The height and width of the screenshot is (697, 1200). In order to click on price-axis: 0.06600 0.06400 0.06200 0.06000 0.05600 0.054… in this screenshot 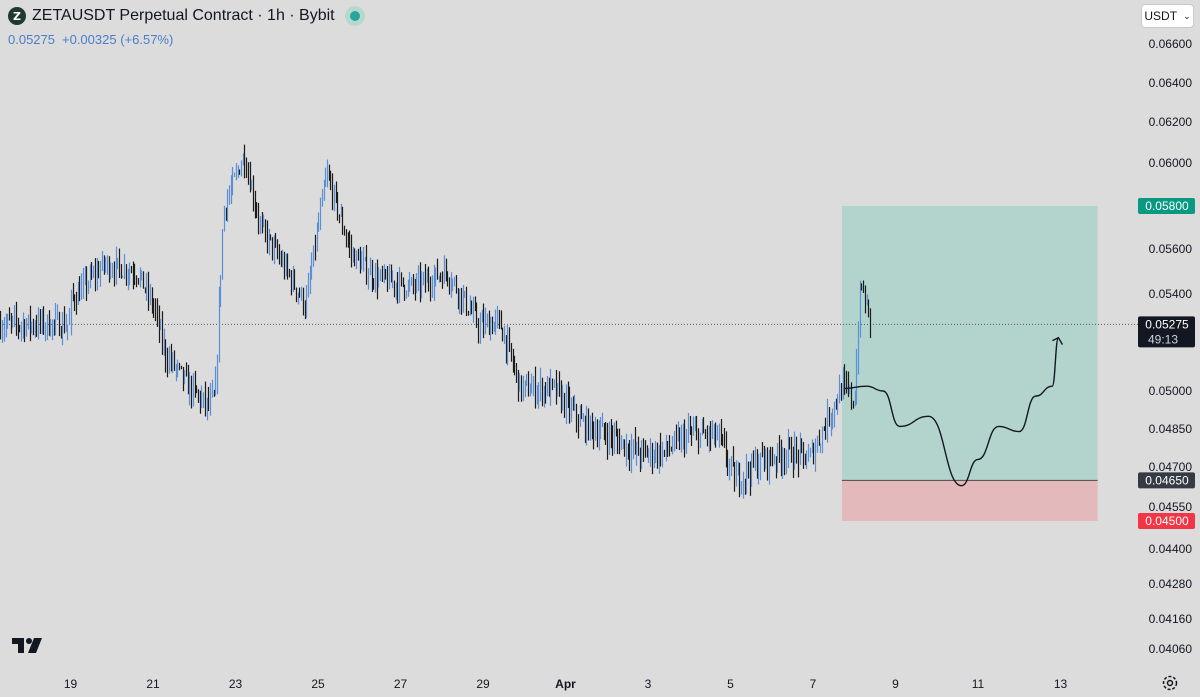, I will do `click(1171, 346)`.